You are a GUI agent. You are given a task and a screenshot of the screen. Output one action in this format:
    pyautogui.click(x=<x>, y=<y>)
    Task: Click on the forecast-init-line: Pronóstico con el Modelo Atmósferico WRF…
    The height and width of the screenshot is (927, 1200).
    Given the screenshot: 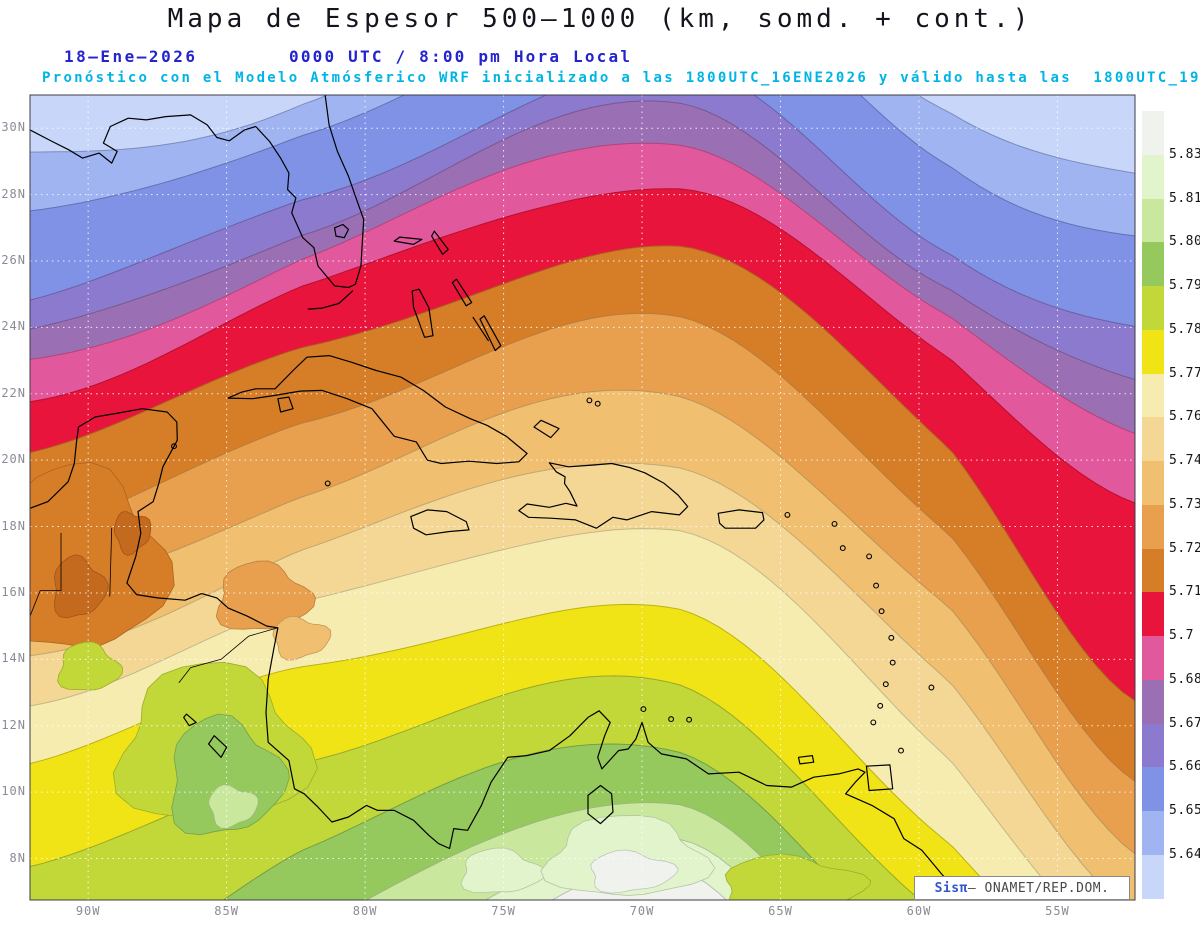 What is the action you would take?
    pyautogui.click(x=621, y=78)
    